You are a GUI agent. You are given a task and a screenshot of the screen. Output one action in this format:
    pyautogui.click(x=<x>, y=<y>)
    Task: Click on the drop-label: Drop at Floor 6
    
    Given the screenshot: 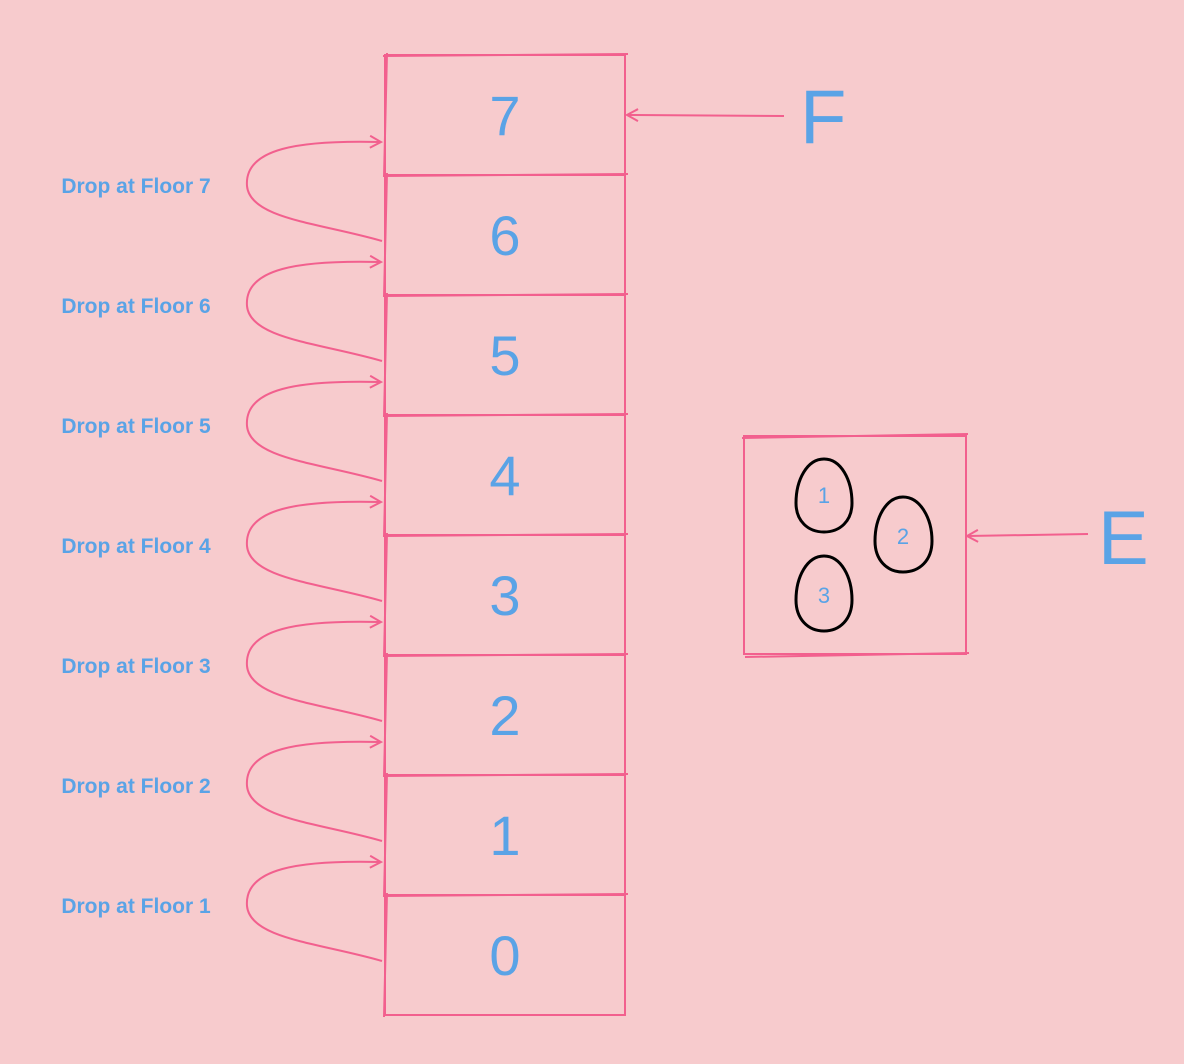 What is the action you would take?
    pyautogui.click(x=135, y=306)
    